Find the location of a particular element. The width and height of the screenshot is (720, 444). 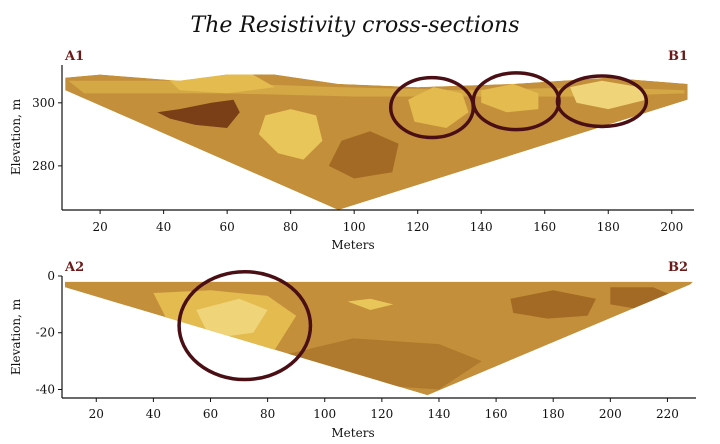

x-axis-label-1: Meters is located at coordinates (352, 245).